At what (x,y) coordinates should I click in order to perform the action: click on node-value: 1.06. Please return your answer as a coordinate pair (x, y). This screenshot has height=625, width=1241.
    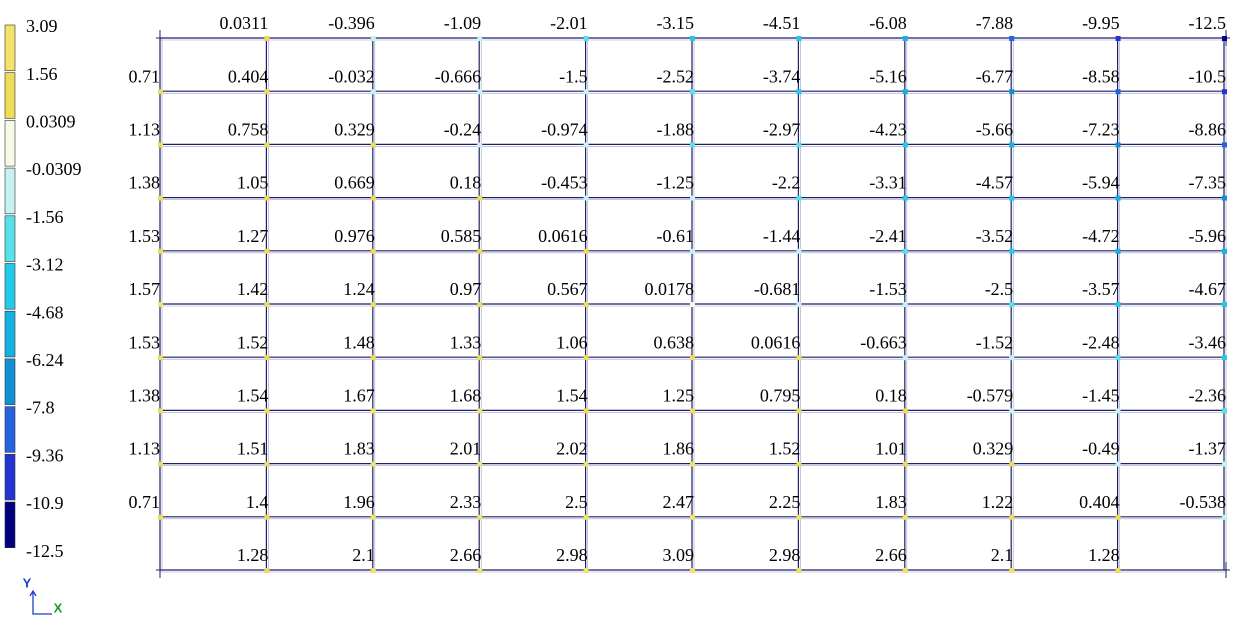
    Looking at the image, I should click on (572, 342).